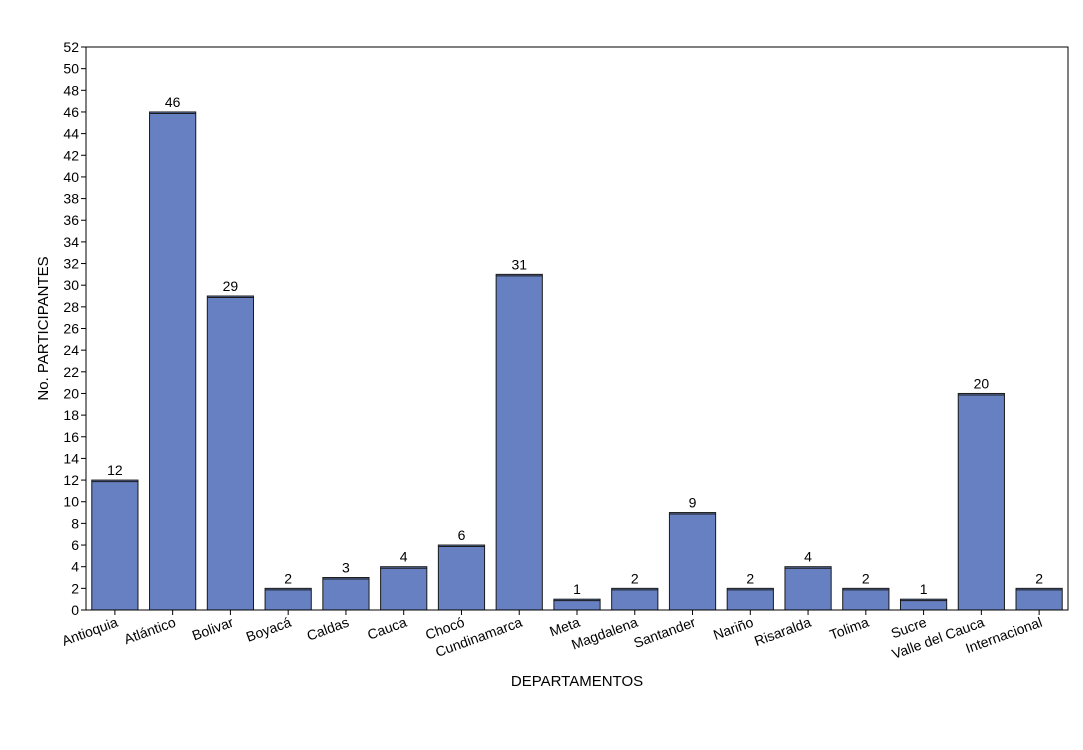 This screenshot has width=1083, height=750. Describe the element at coordinates (75, 610) in the screenshot. I see `y-tick-label: 0` at that location.